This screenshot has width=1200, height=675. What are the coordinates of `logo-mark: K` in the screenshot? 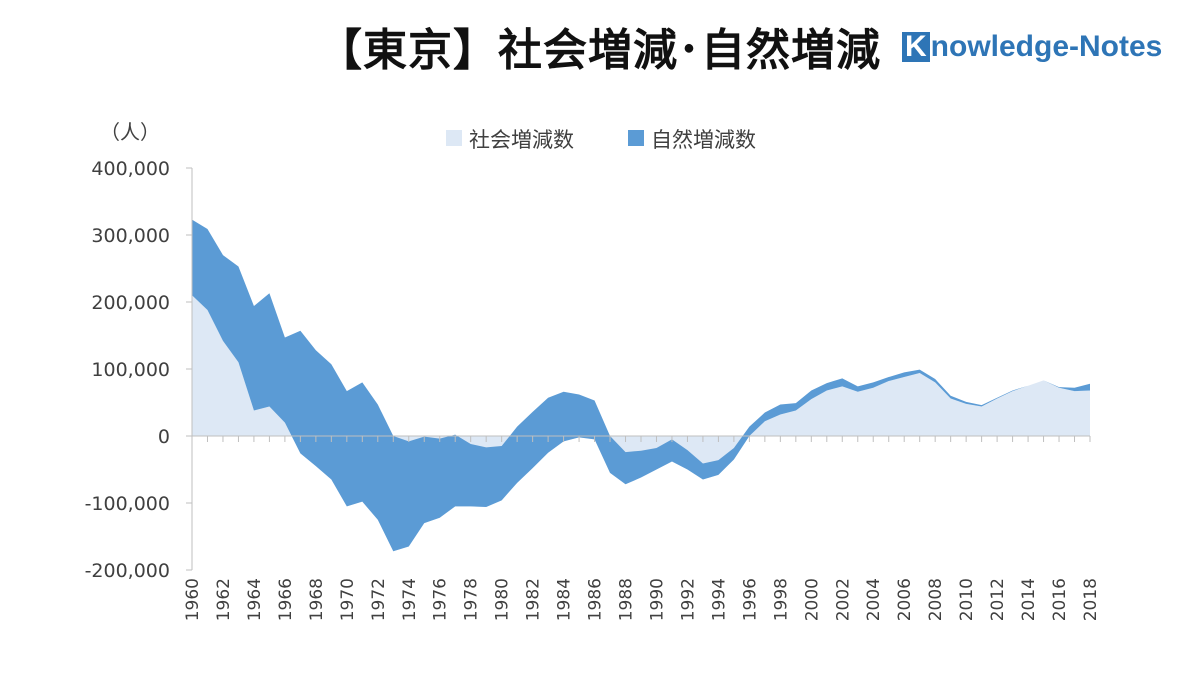 It's located at (916, 47).